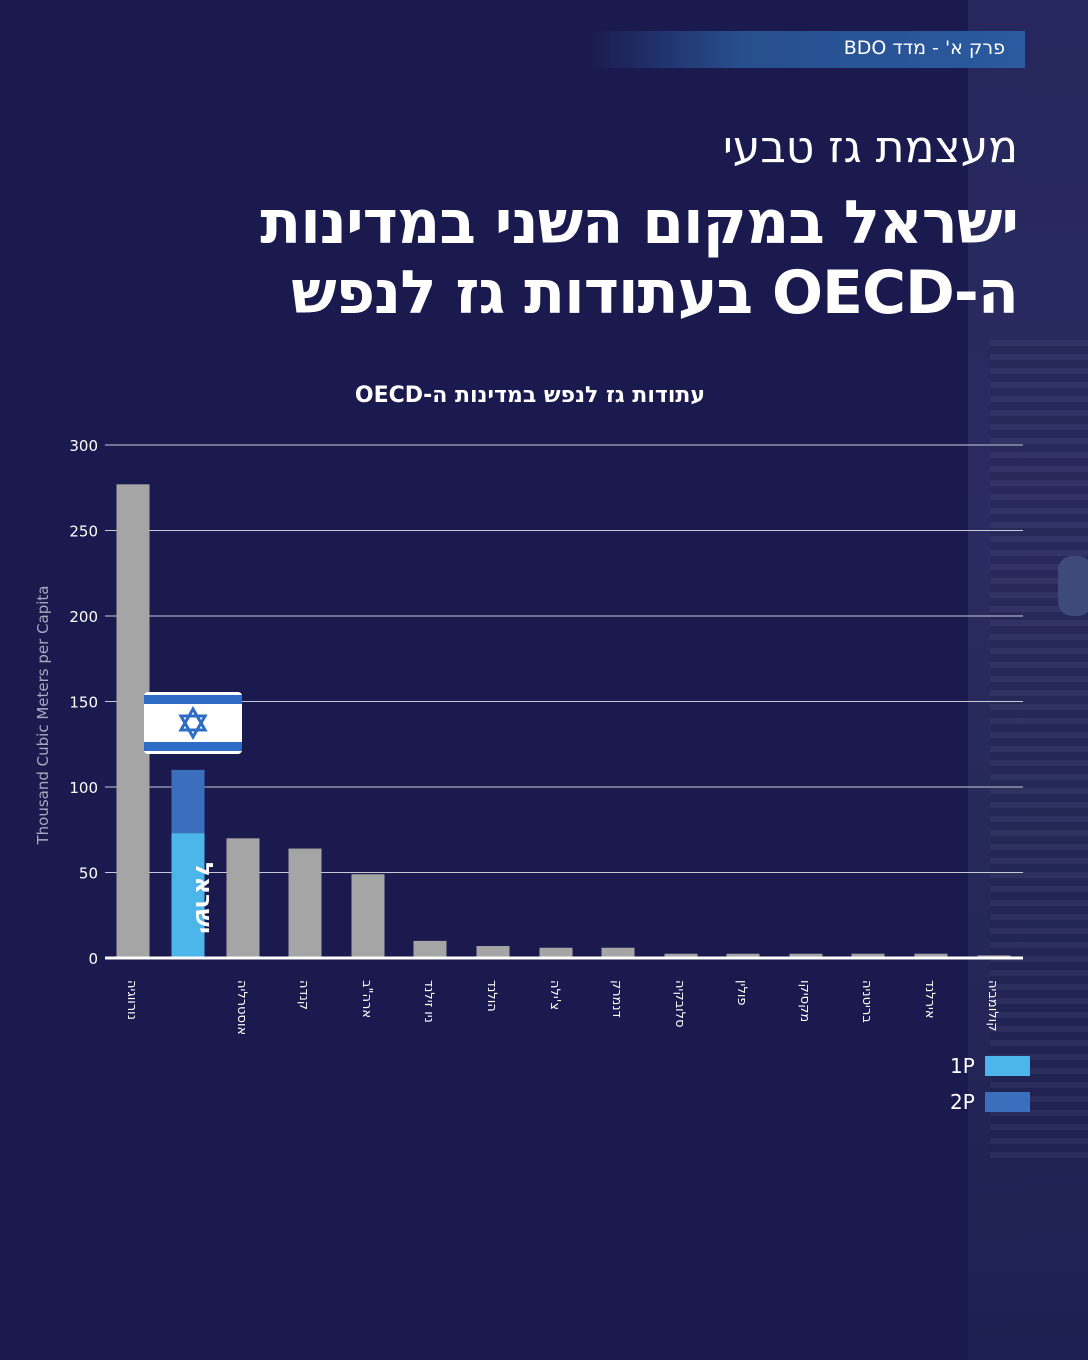 The image size is (1088, 1360). What do you see at coordinates (303, 995) in the screenshot?
I see `x-tick-label: קנדה` at bounding box center [303, 995].